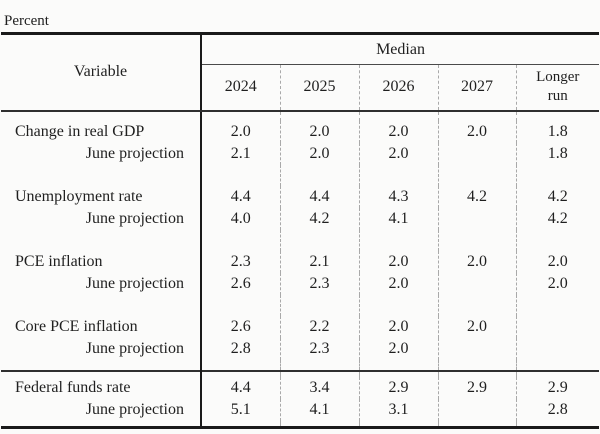 This screenshot has width=600, height=434. Describe the element at coordinates (398, 196) in the screenshot. I see `value-cell: 4.3` at that location.